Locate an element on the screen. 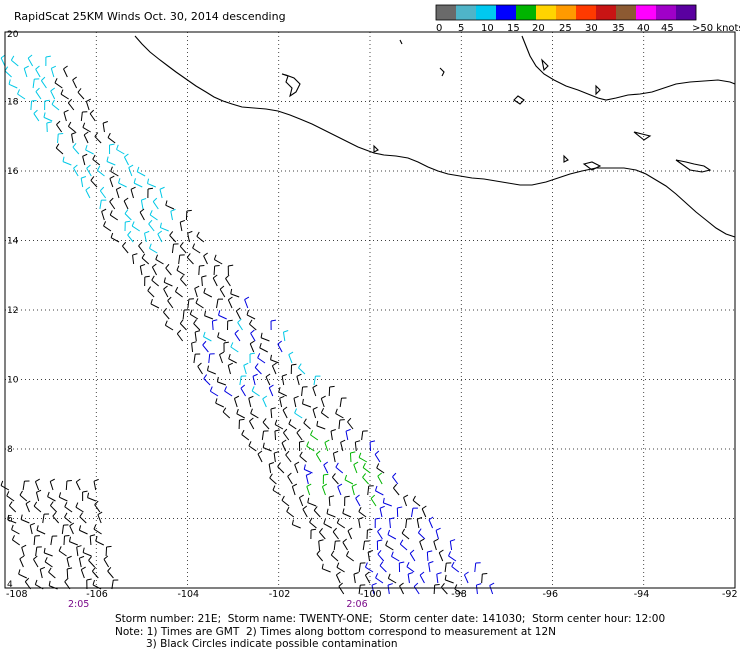 The width and height of the screenshot is (740, 650). longitude-label: -102 is located at coordinates (280, 594).